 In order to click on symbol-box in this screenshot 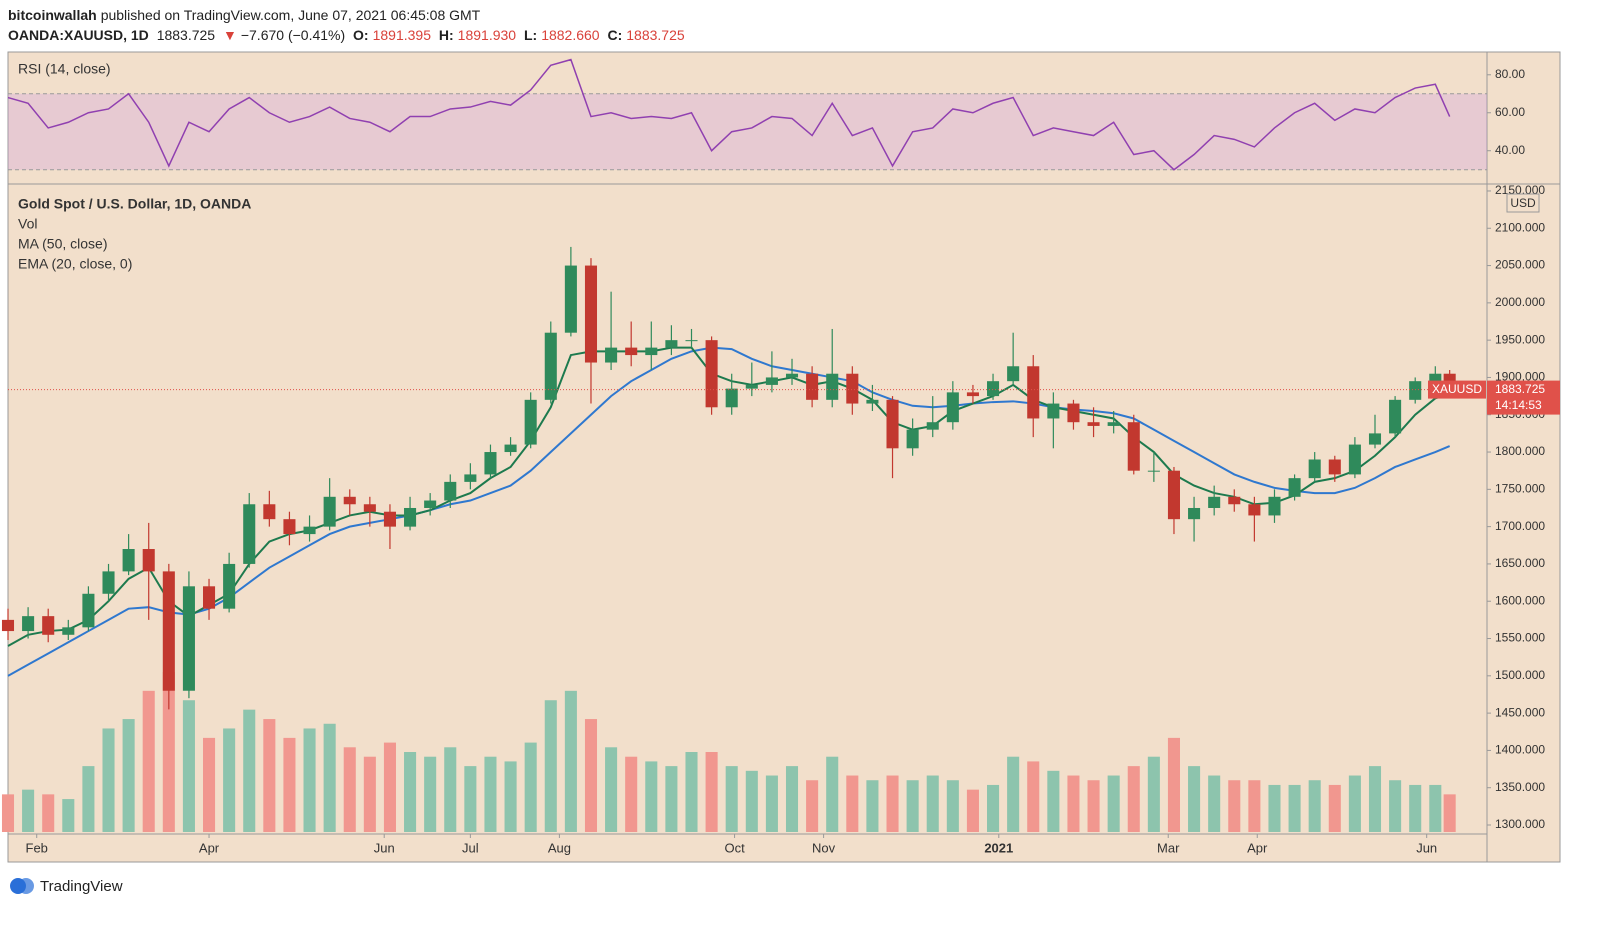, I will do `click(1457, 389)`.